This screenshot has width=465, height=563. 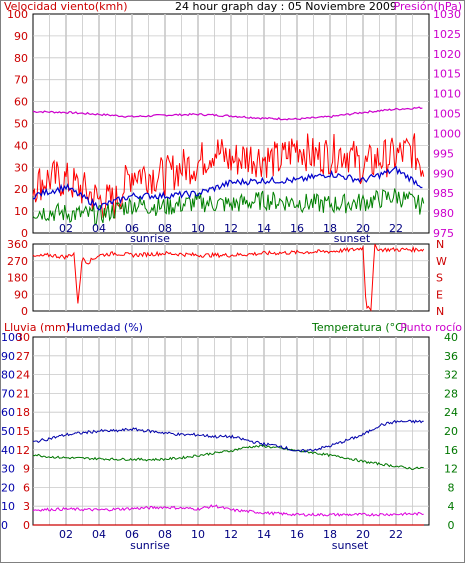 I want to click on wind-tick-label: 10, so click(x=21, y=211).